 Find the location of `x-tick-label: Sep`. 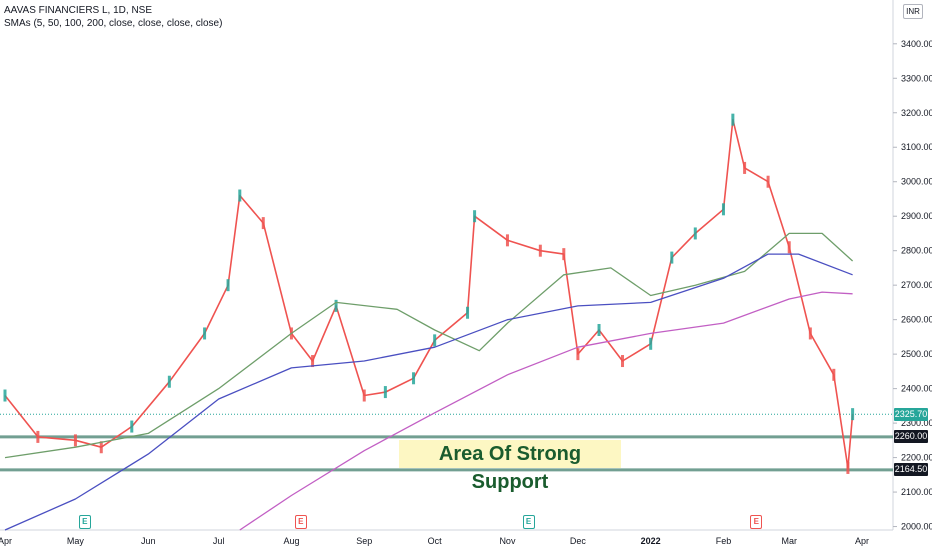

x-tick-label: Sep is located at coordinates (364, 541).